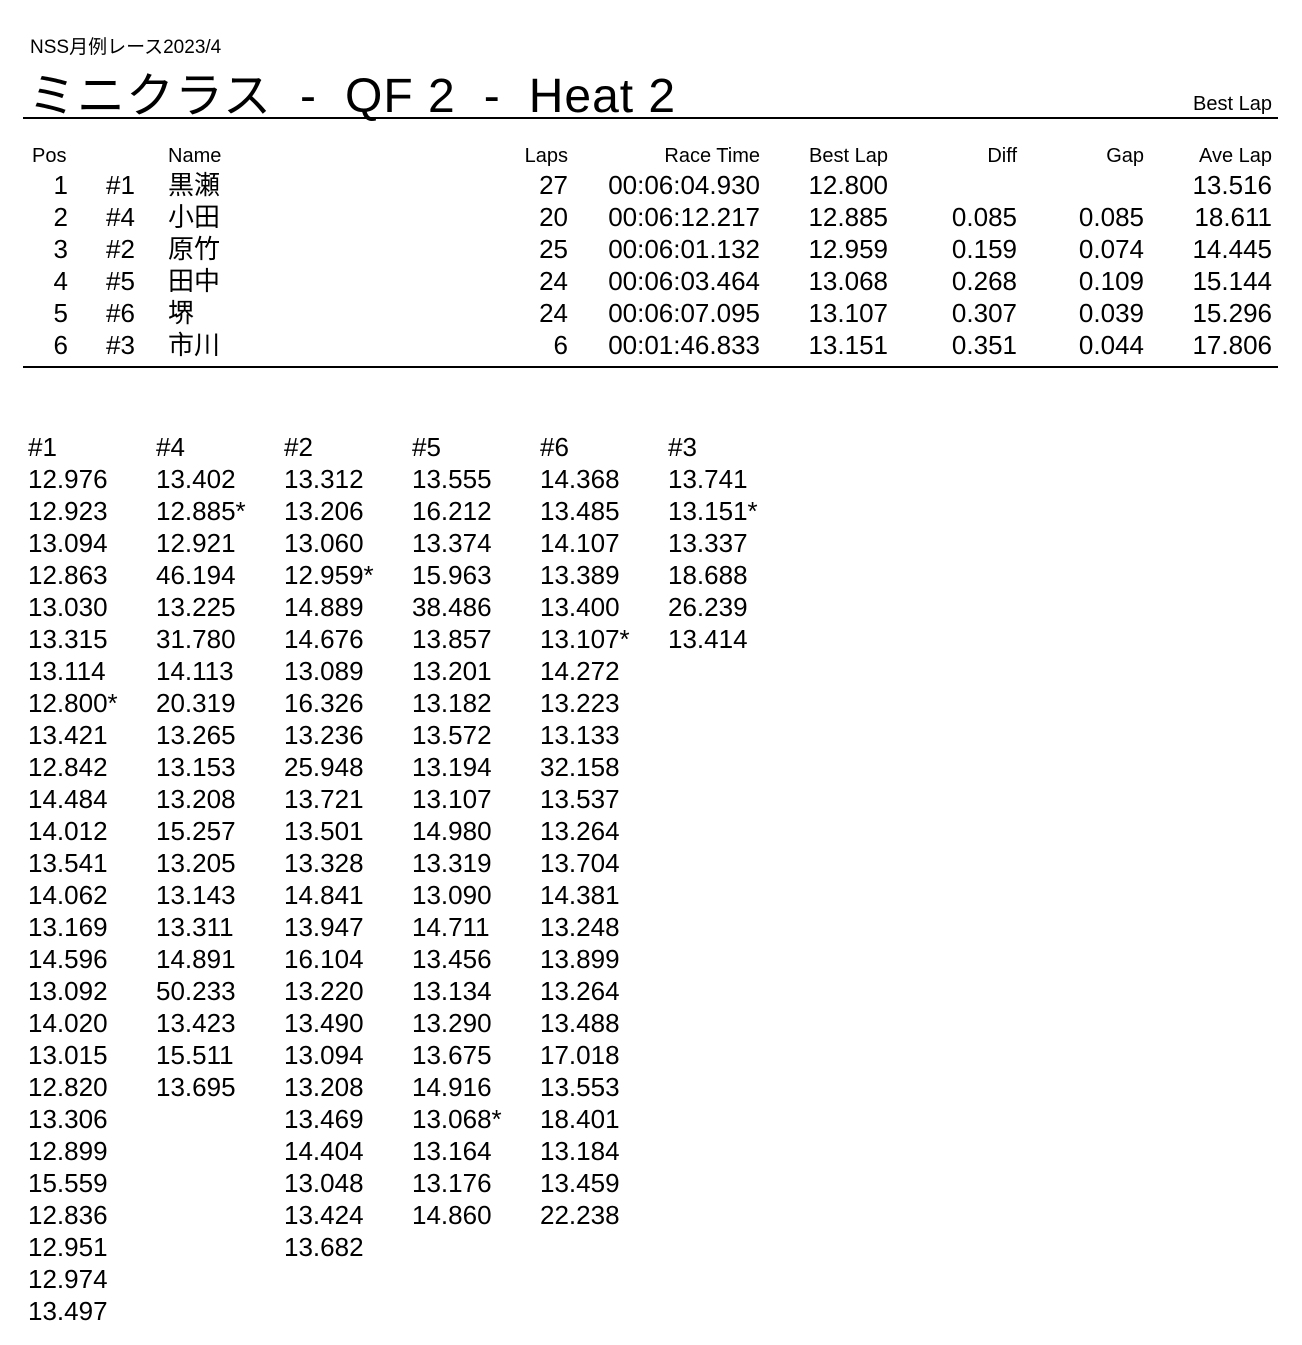 The width and height of the screenshot is (1302, 1345). Describe the element at coordinates (580, 895) in the screenshot. I see `lap-time: 14.381` at that location.